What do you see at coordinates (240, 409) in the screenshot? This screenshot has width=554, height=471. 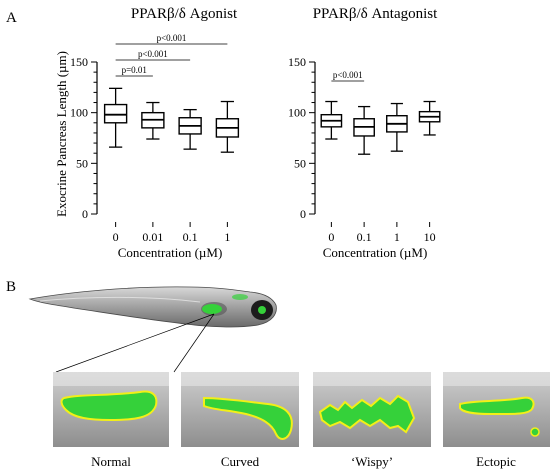 I see `morphology-curved` at bounding box center [240, 409].